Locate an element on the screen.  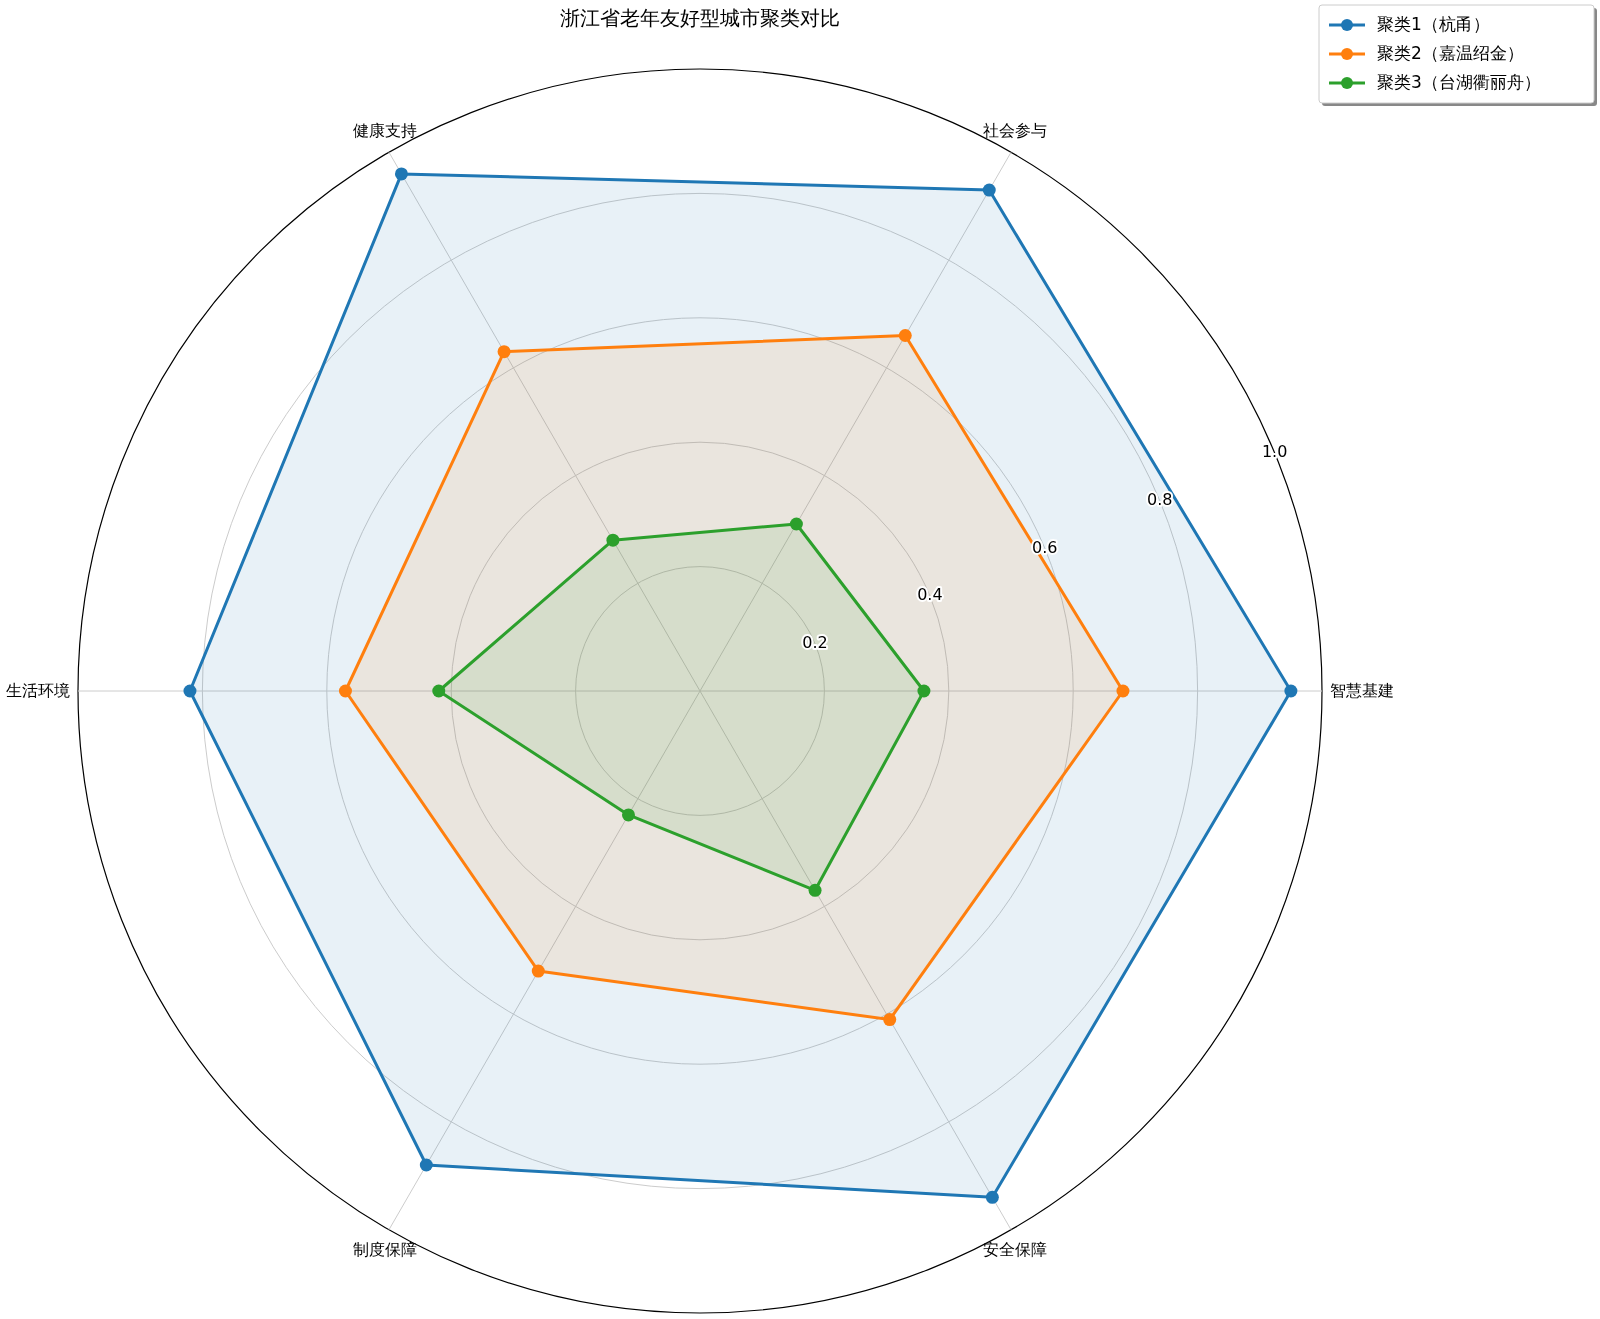
y-tick-label: 0.8 is located at coordinates (1160, 500).